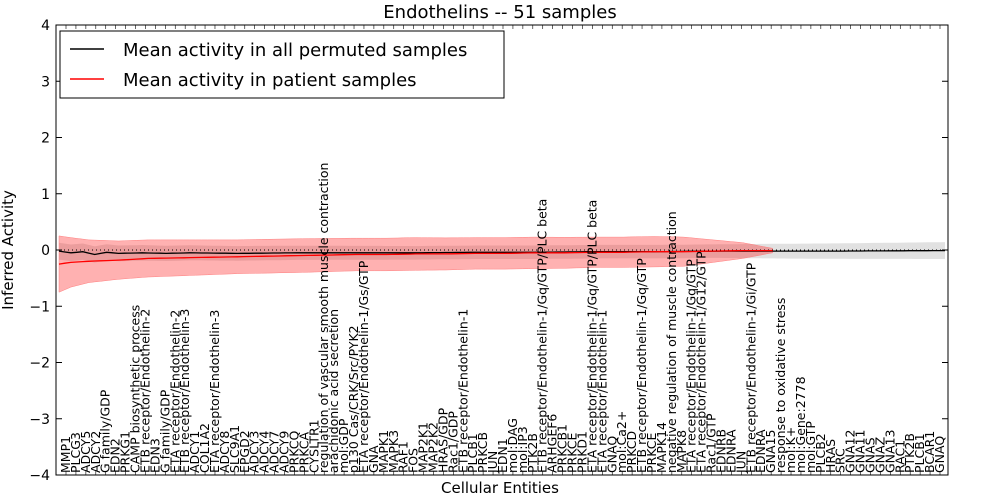  What do you see at coordinates (860, 452) in the screenshot?
I see `x-tick-label: GNA11` at bounding box center [860, 452].